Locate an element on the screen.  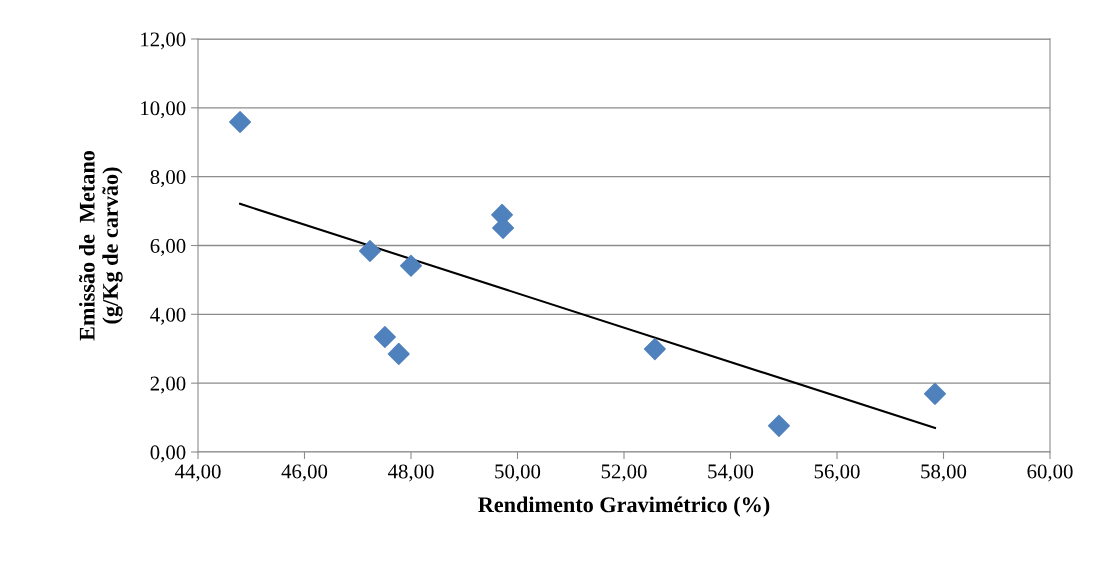
y-tick-label: 0,00 is located at coordinates (168, 454).